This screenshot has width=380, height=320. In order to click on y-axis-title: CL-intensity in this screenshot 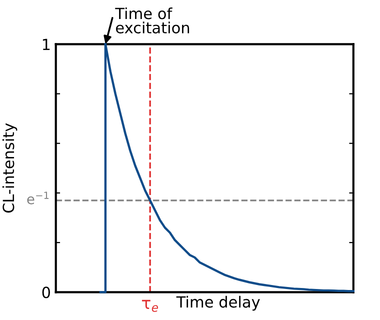, I will do `click(10, 168)`.